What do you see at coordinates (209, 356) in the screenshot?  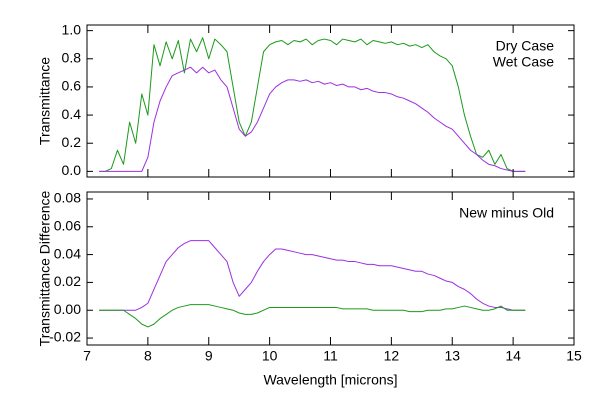 I see `x-tick-label: 9` at bounding box center [209, 356].